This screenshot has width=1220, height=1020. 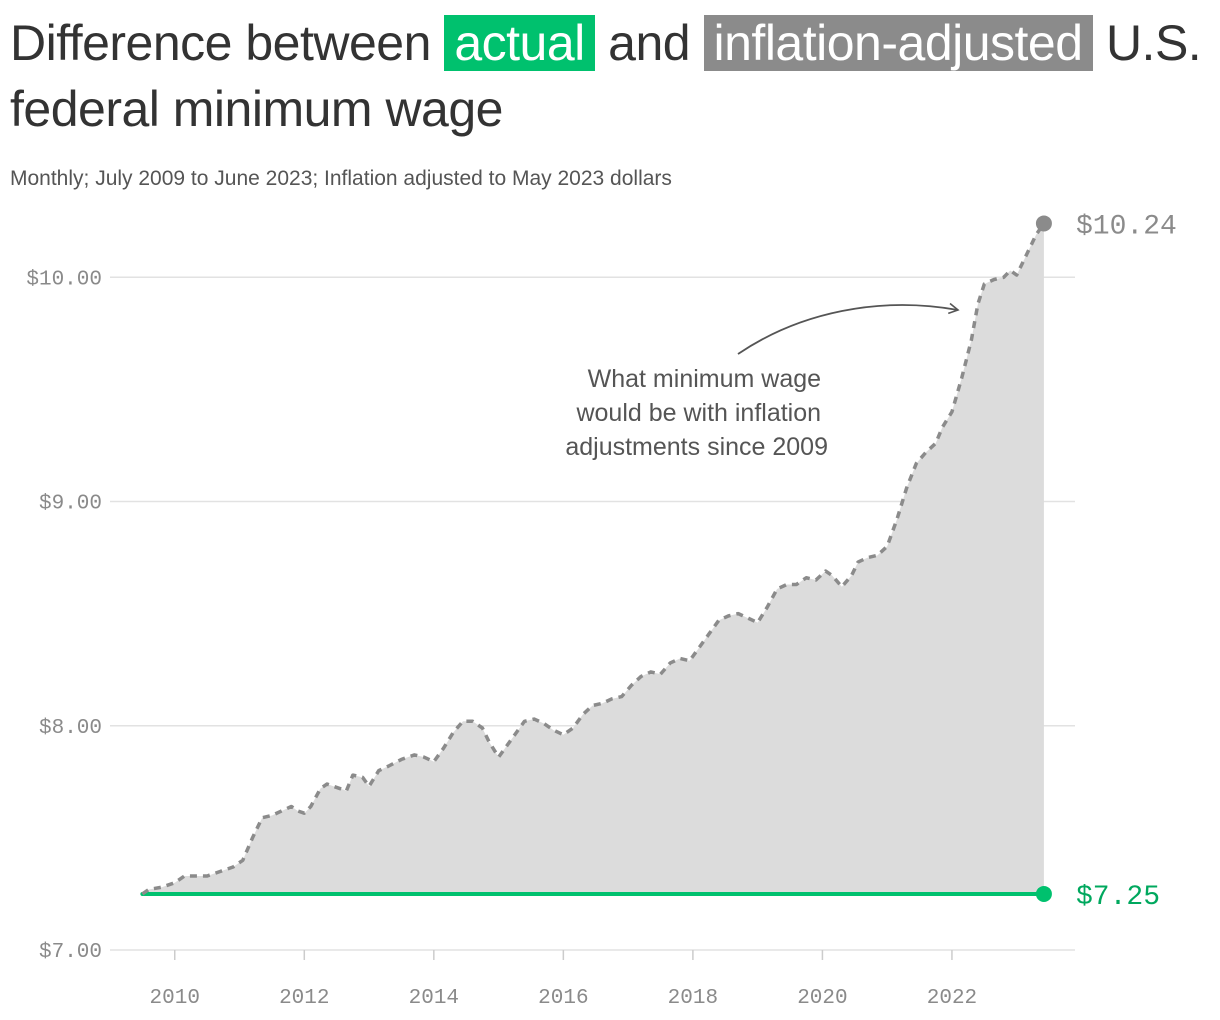 What do you see at coordinates (563, 998) in the screenshot?
I see `x-tick-label: 2016` at bounding box center [563, 998].